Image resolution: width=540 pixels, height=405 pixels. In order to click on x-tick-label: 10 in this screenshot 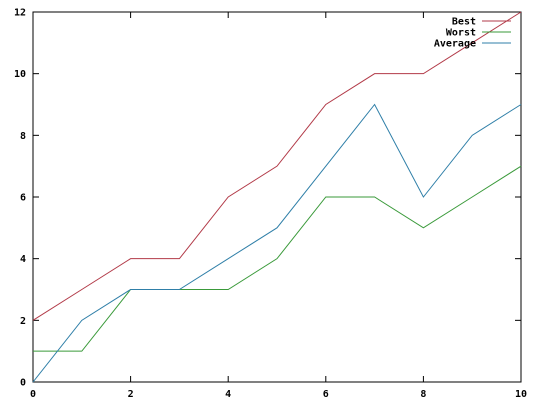, I will do `click(521, 394)`.